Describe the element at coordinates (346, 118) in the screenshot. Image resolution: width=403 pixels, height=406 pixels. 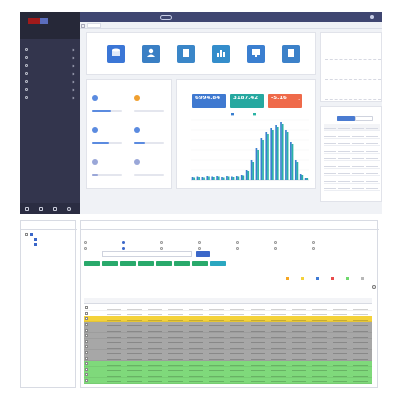
I see `task-tab-active` at that location.